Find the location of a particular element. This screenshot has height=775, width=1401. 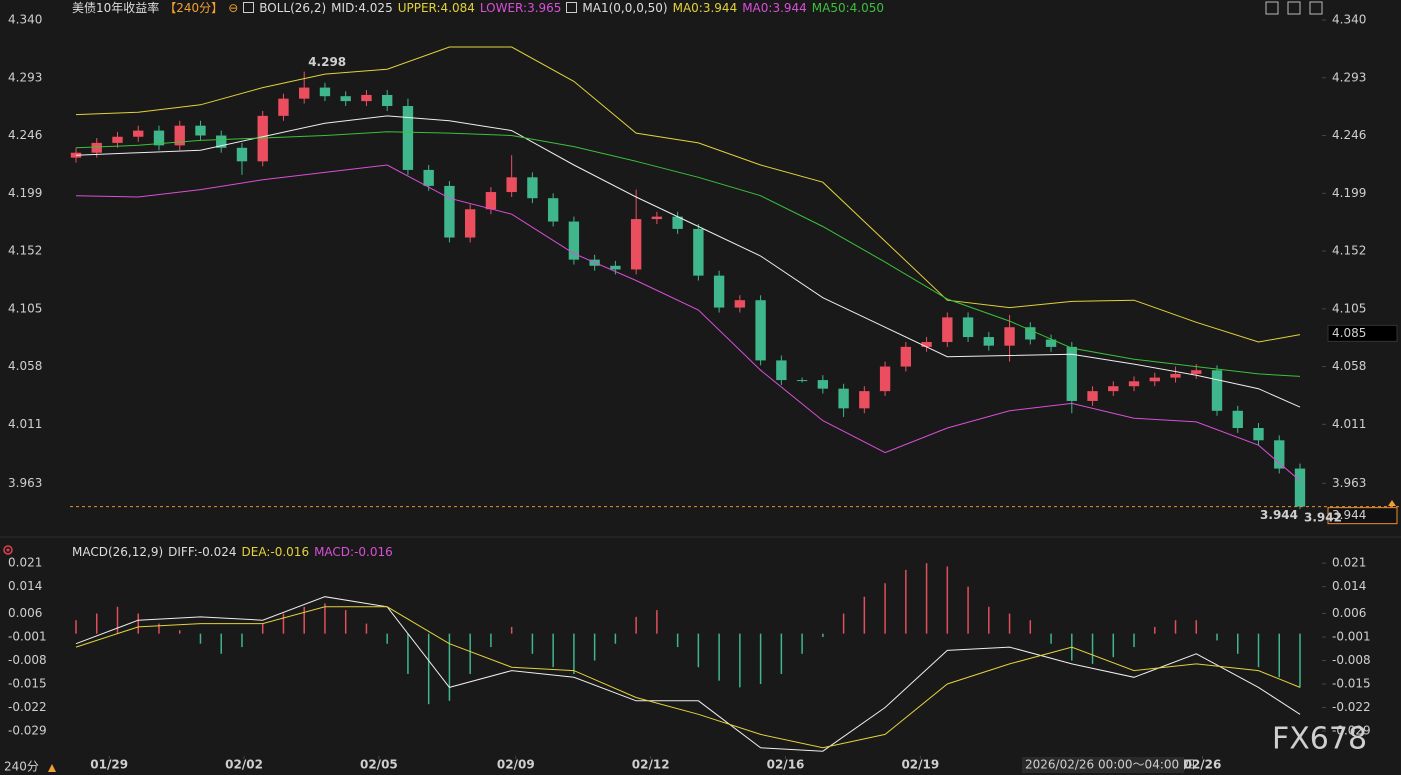

y-tick-label-right: 4.105 is located at coordinates (1349, 308).